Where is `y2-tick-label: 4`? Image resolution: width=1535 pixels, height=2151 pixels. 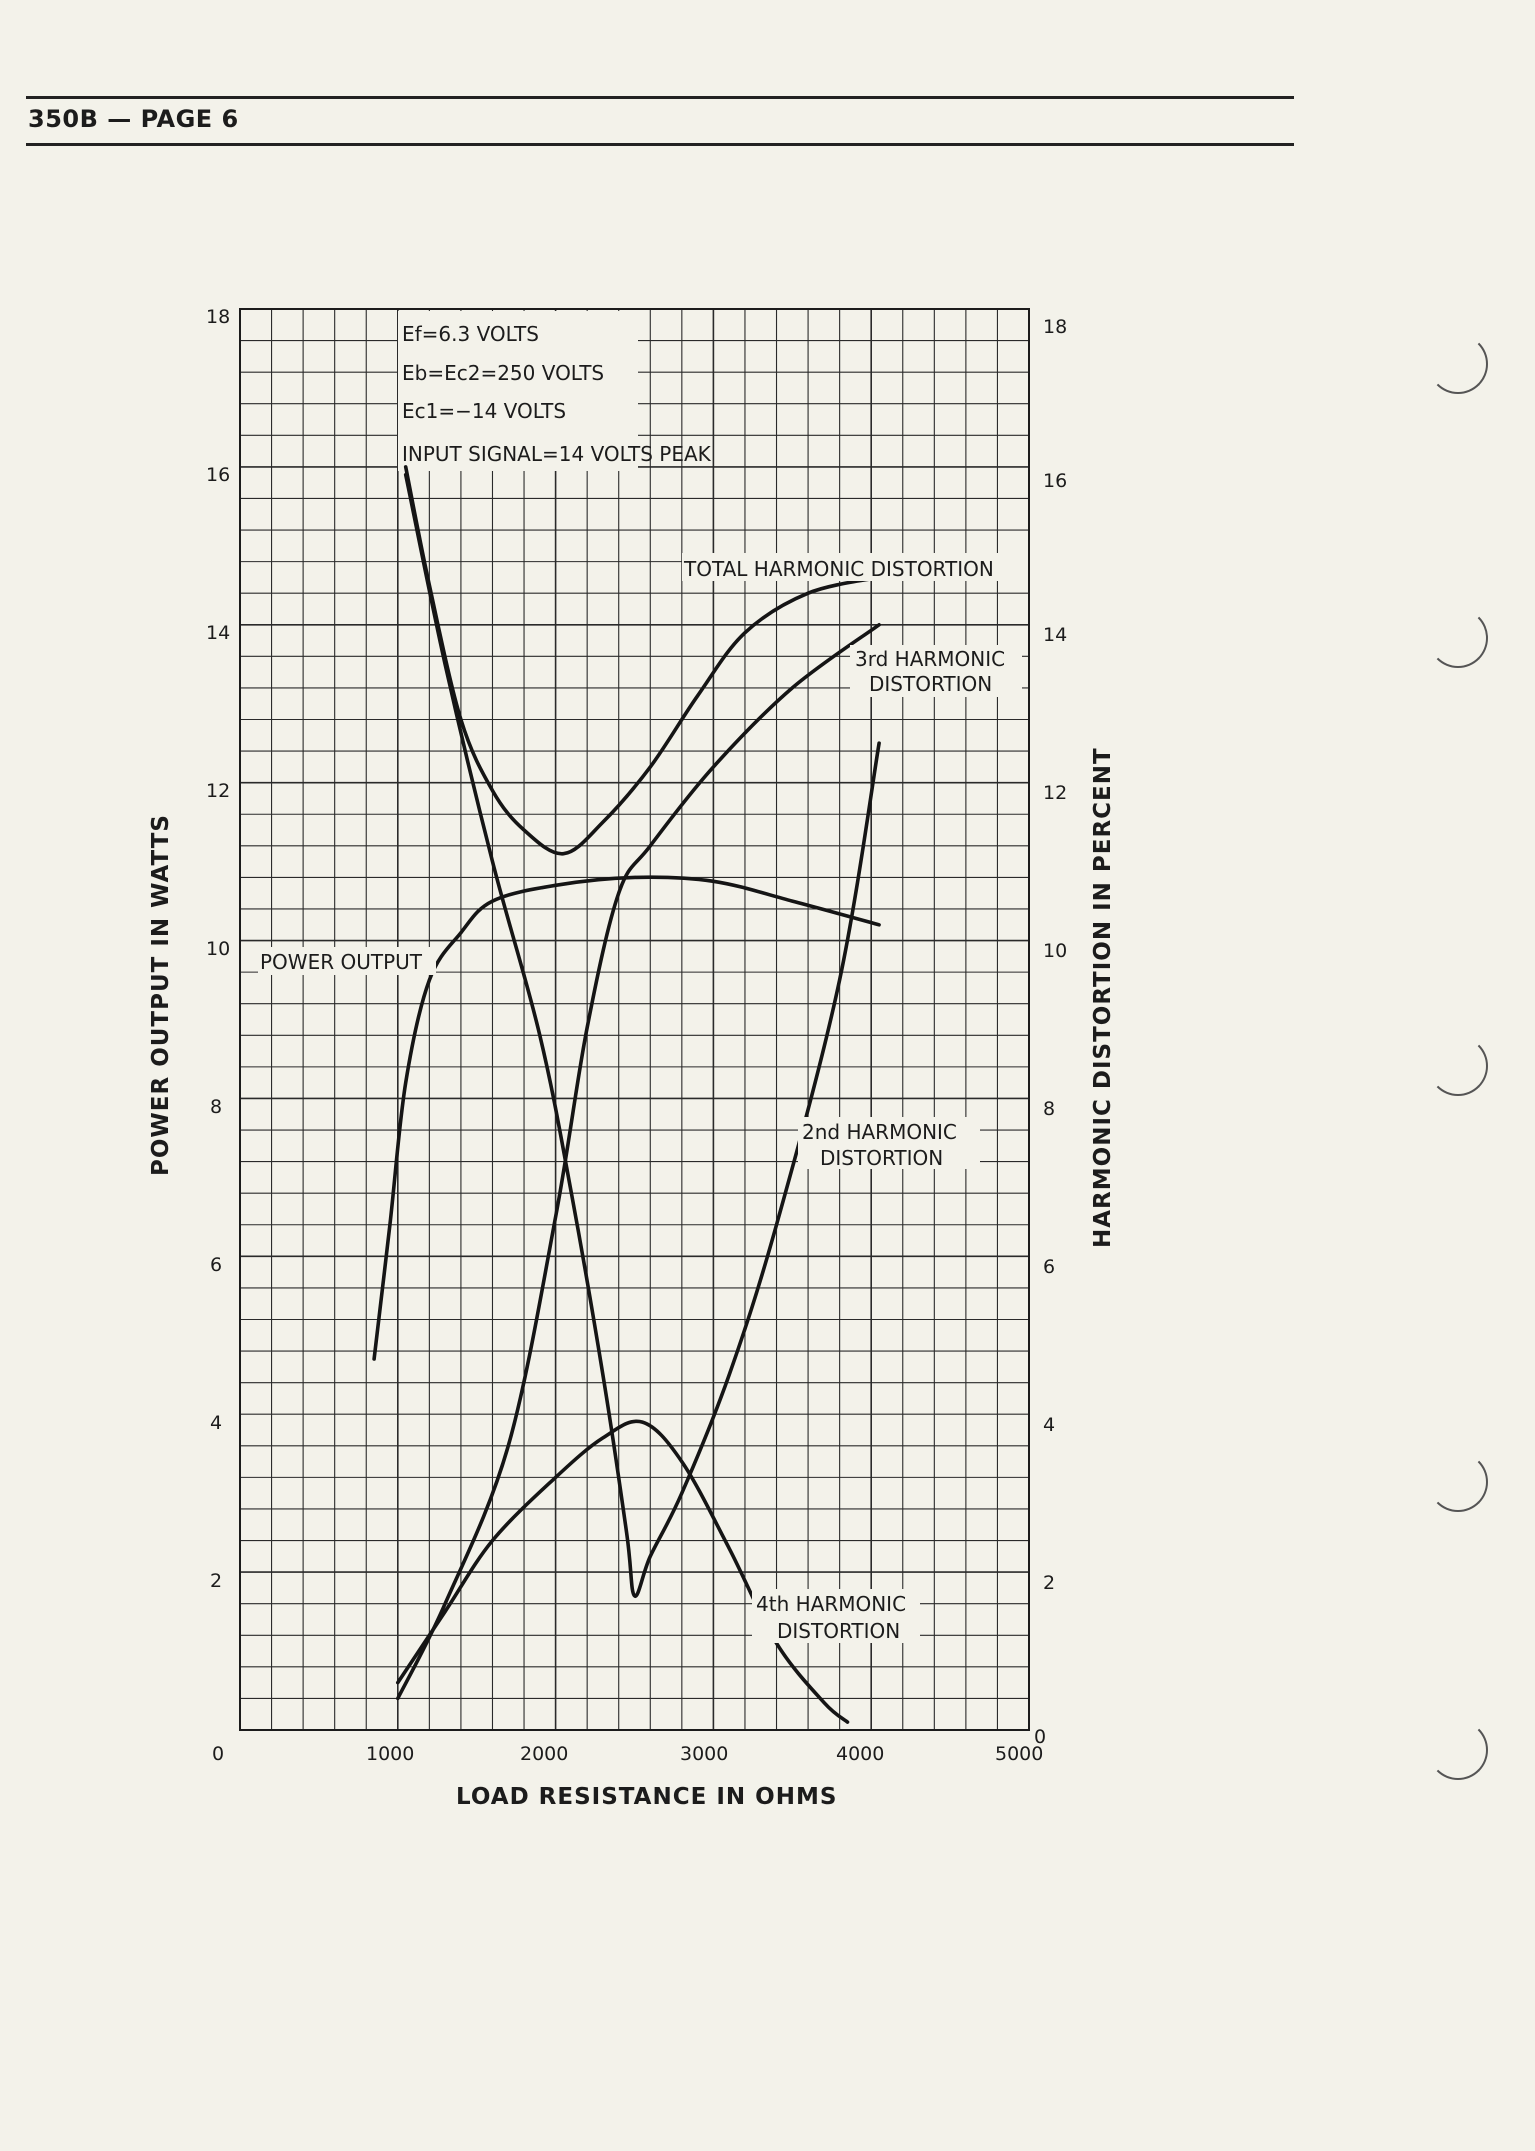
y2-tick-label: 4 is located at coordinates (1049, 1425).